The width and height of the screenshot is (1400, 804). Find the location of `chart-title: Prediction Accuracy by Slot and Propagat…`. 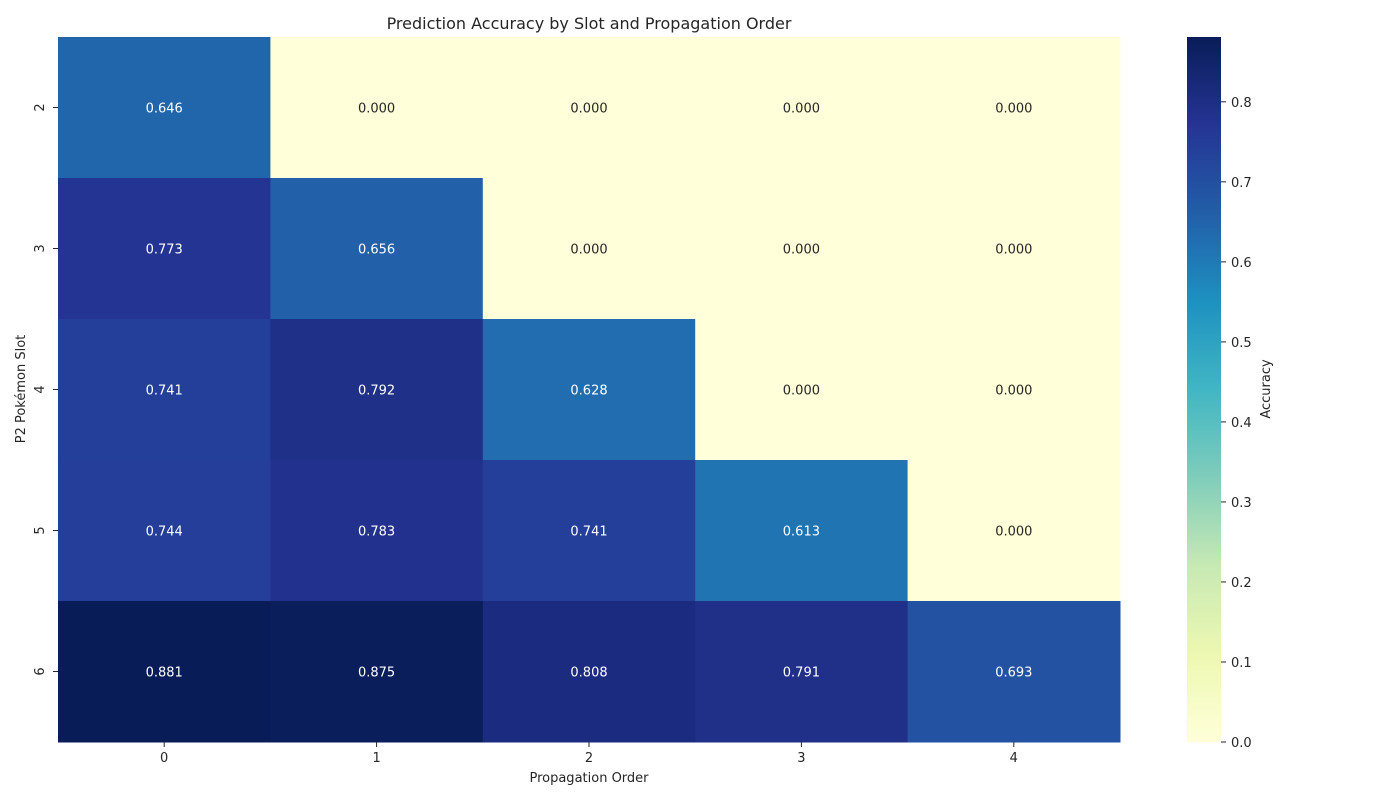

chart-title: Prediction Accuracy by Slot and Propagat… is located at coordinates (589, 23).